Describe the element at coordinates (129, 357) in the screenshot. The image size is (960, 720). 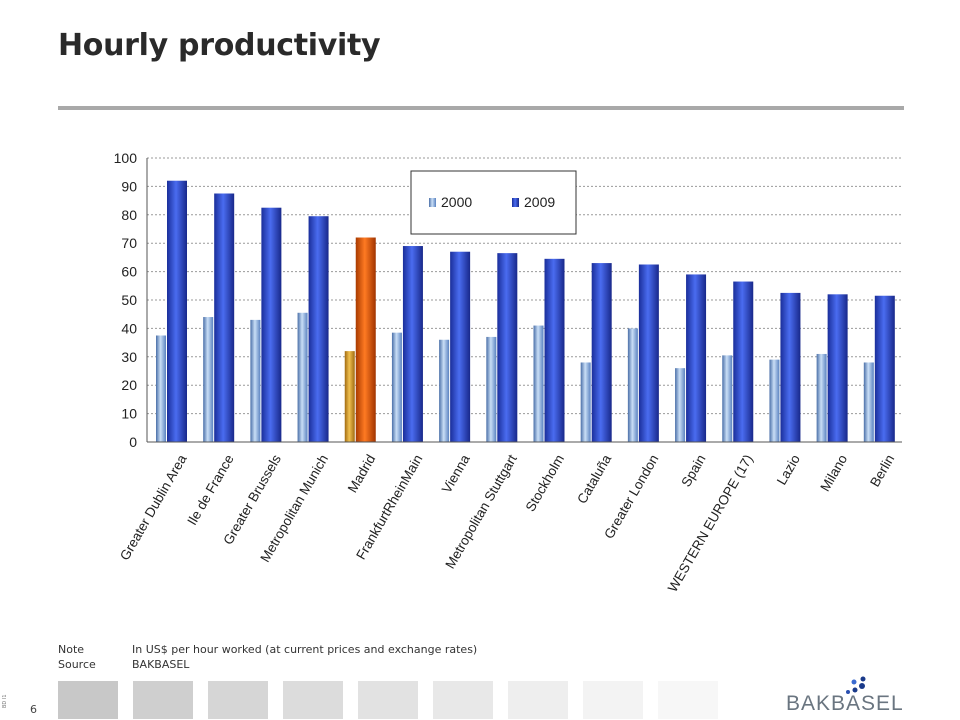
I see `y-tick-label: 30` at that location.